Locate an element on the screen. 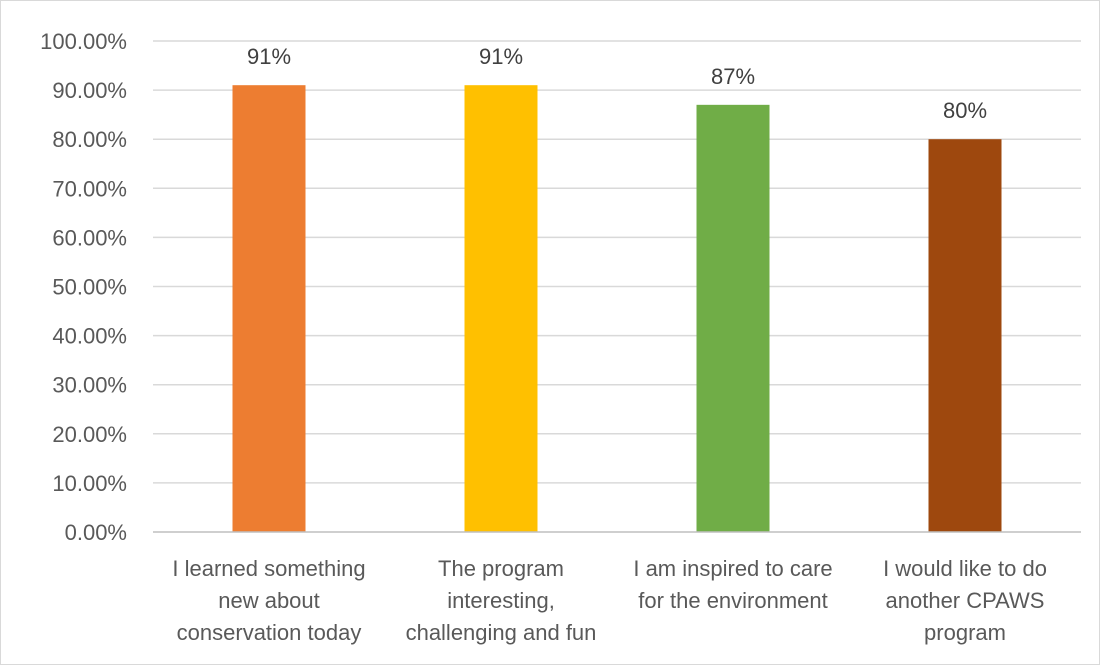 The image size is (1100, 666). y-tick-label: 10.00% is located at coordinates (89, 483).